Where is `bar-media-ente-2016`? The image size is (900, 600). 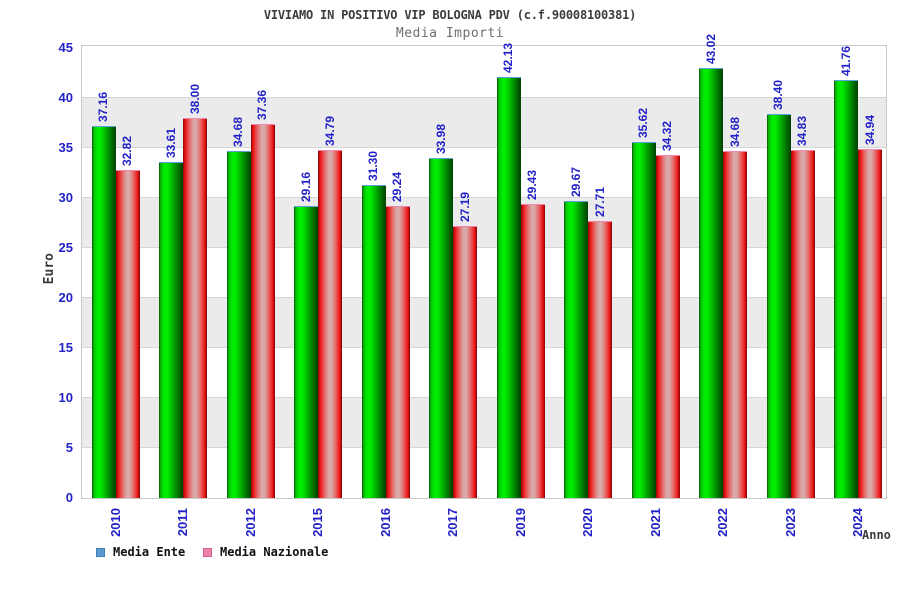 bar-media-ente-2016 is located at coordinates (373, 341).